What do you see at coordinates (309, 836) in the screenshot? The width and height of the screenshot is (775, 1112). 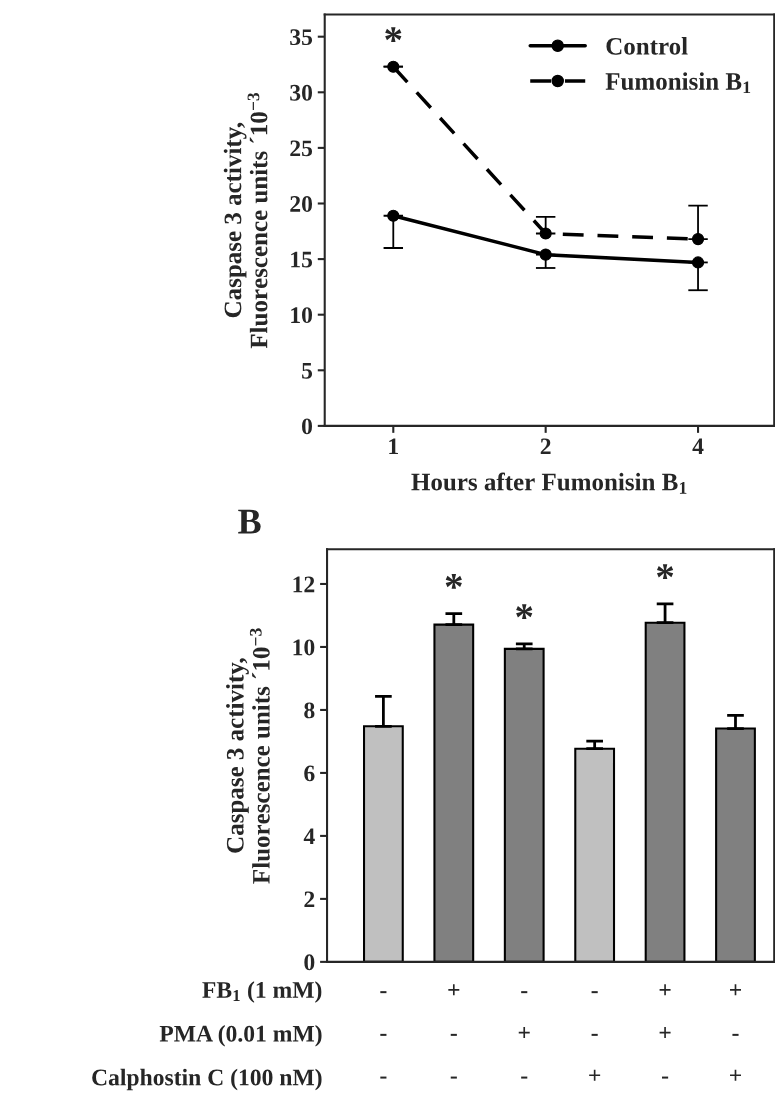 I see `y-tick-label: 4` at bounding box center [309, 836].